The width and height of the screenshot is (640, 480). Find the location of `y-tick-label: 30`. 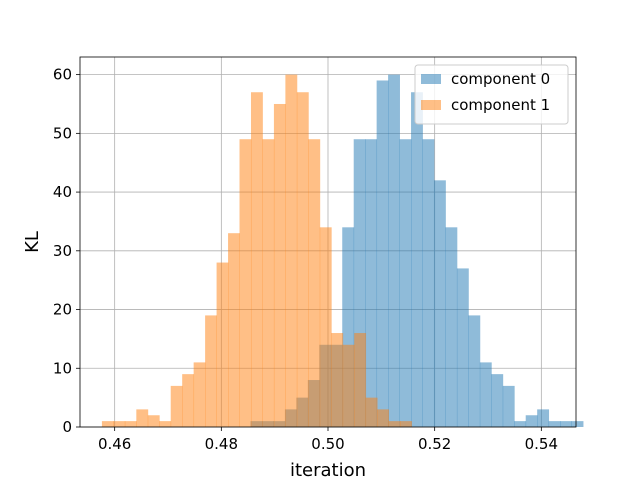

y-tick-label: 30 is located at coordinates (62, 251).